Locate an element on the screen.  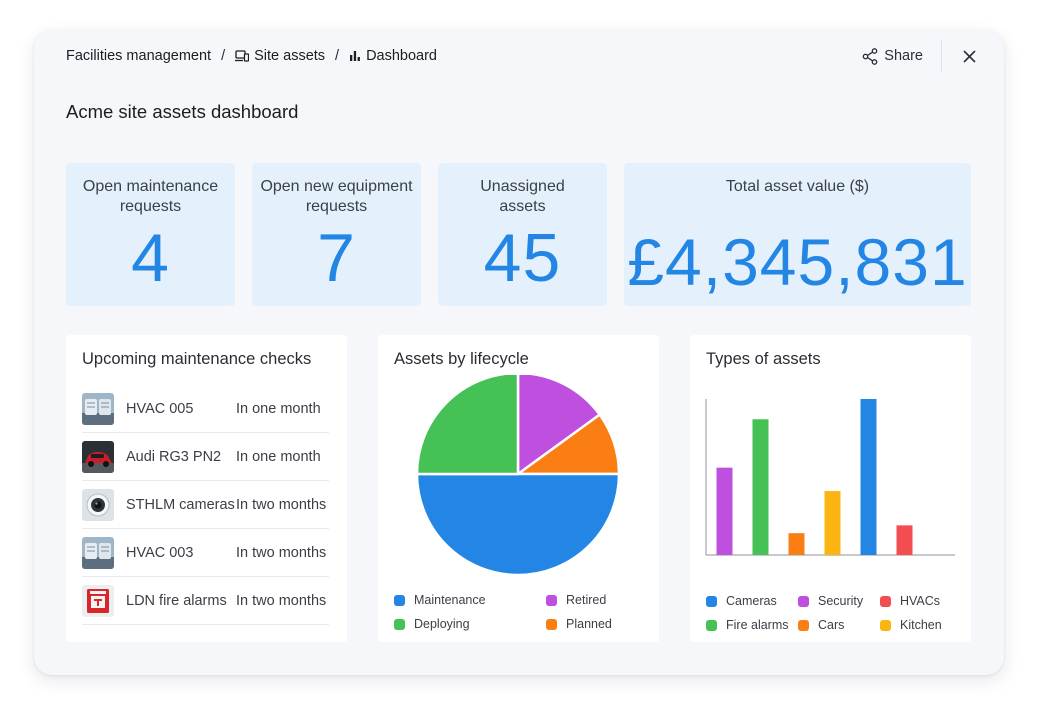
legend-item-security: Security is located at coordinates (830, 601).